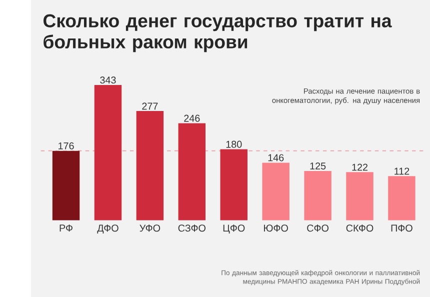 Image resolution: width=430 pixels, height=297 pixels. I want to click on data-label: 146, so click(276, 158).